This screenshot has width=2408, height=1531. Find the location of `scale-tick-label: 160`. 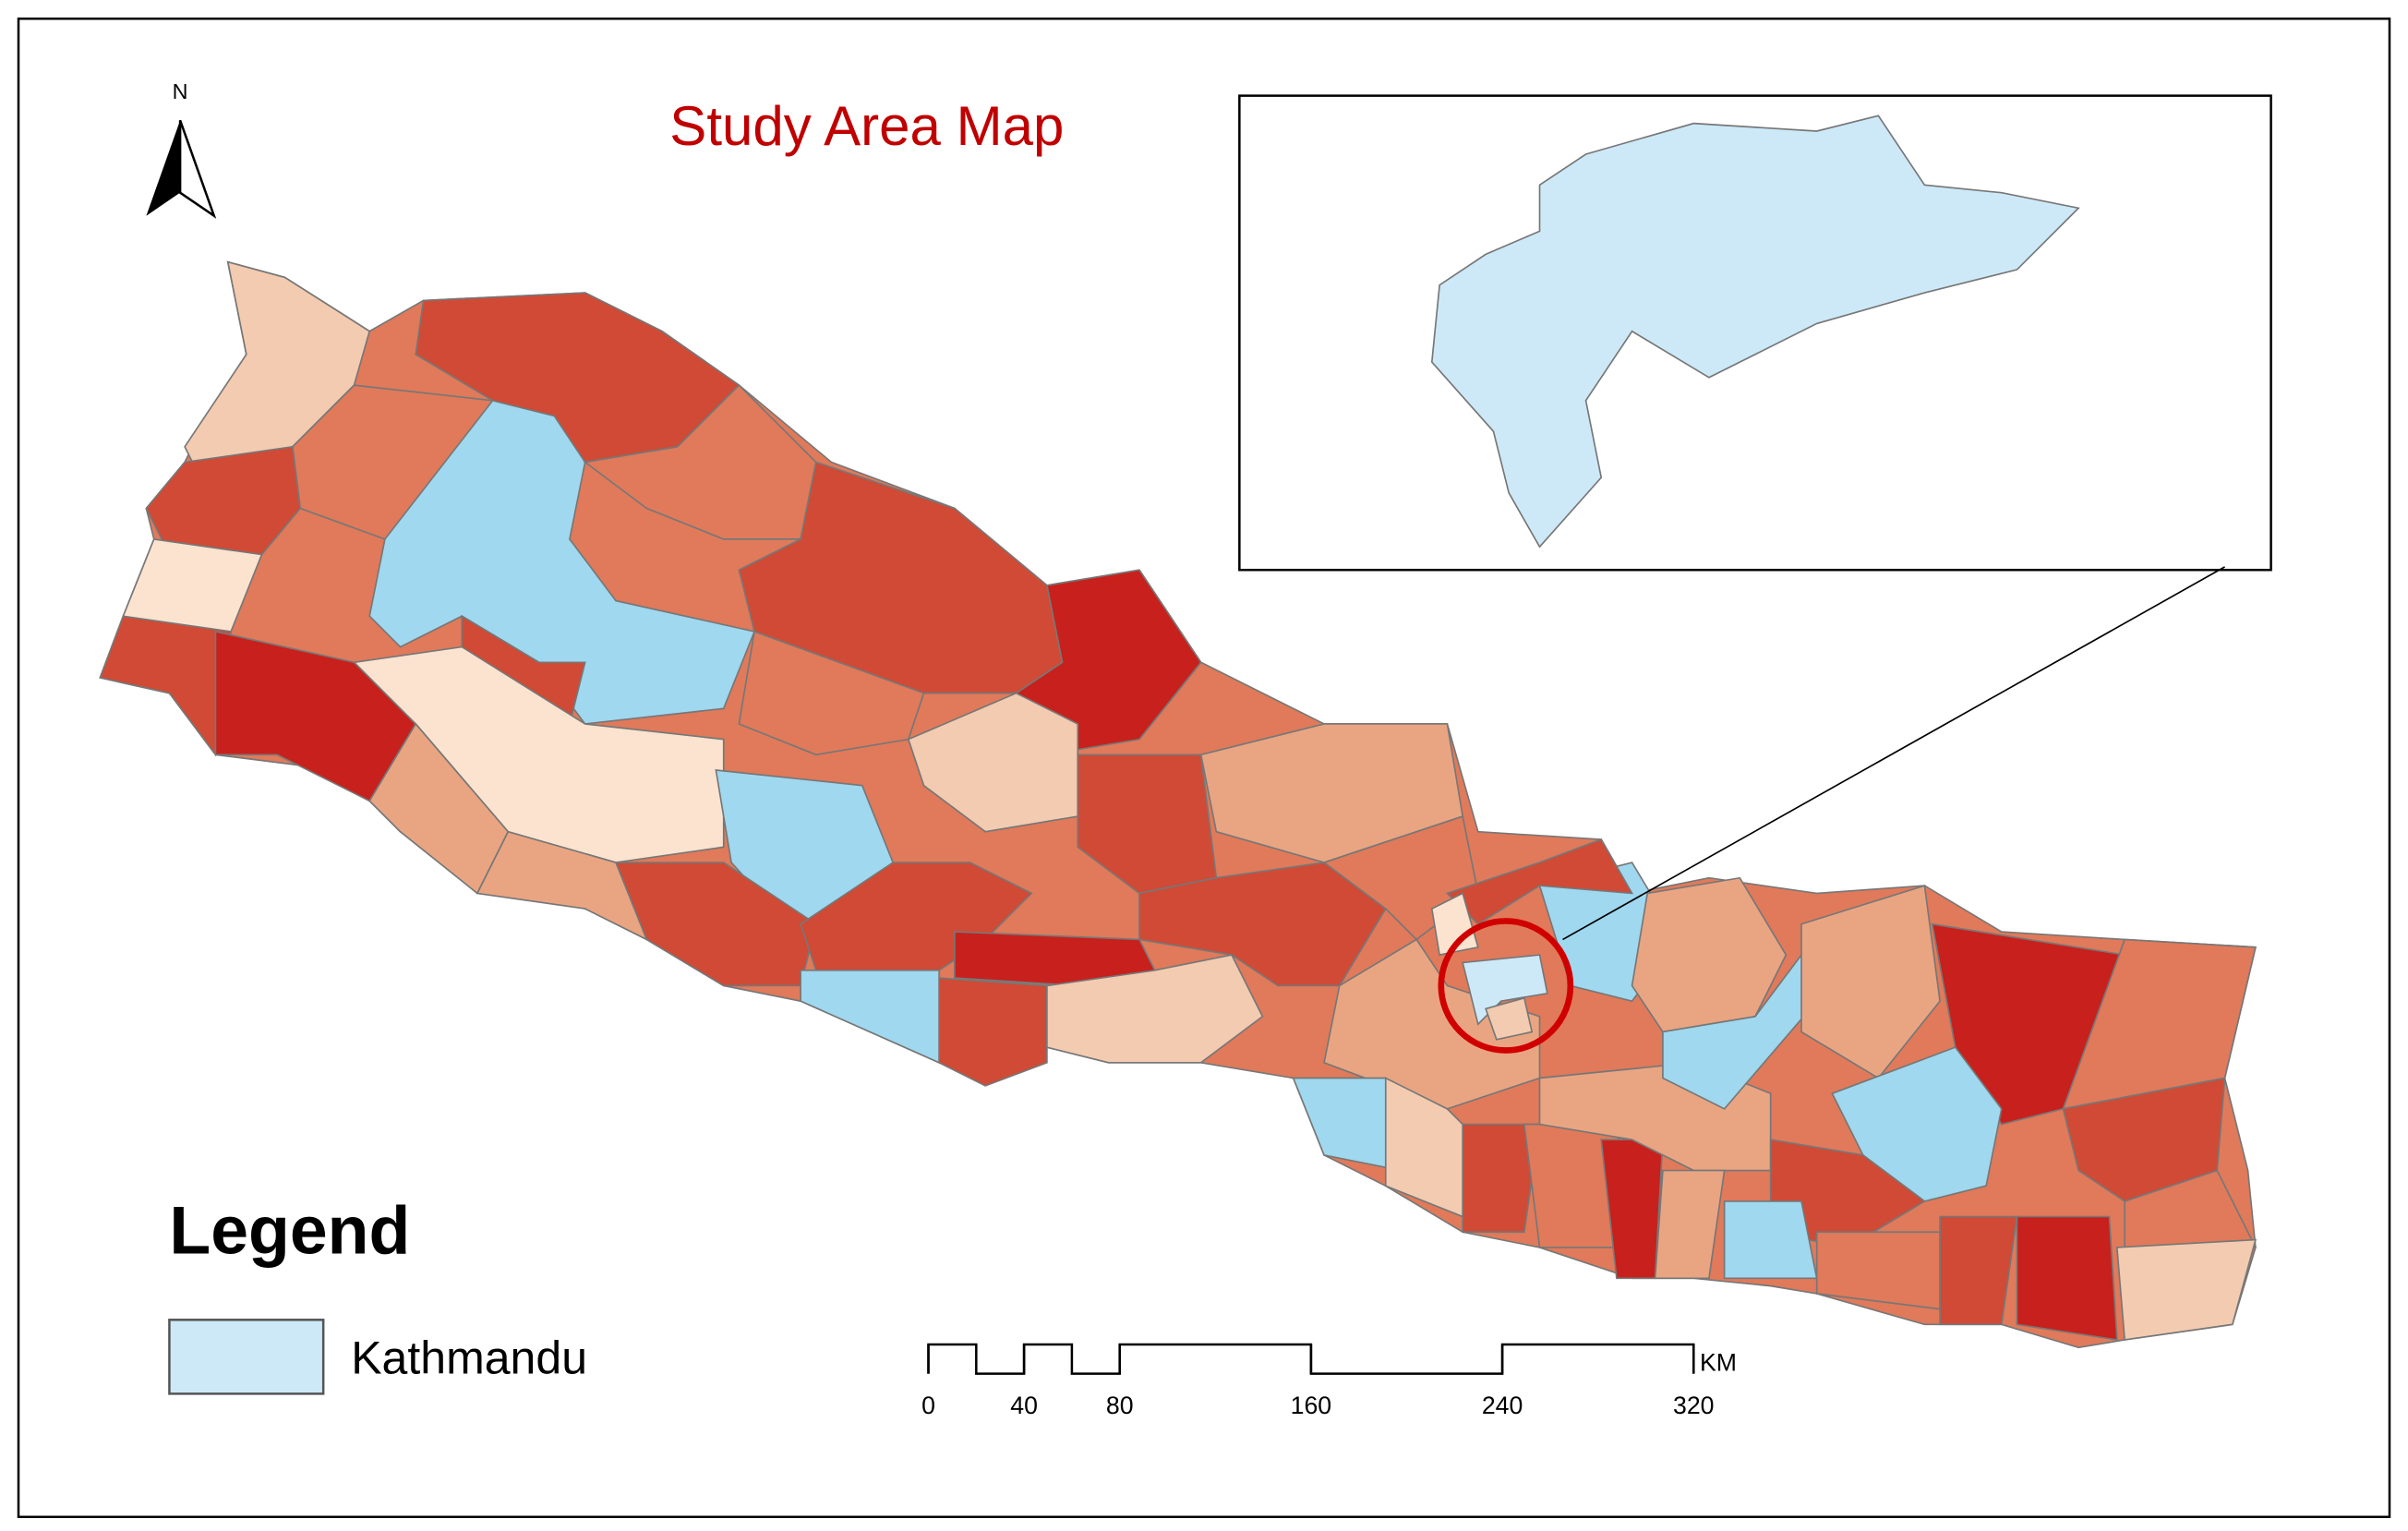

scale-tick-label: 160 is located at coordinates (1311, 1406).